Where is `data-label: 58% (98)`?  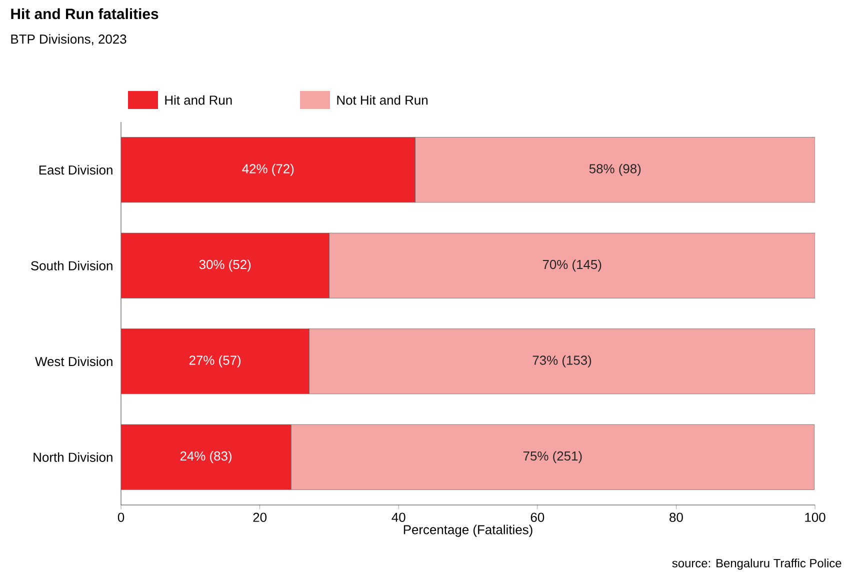 data-label: 58% (98) is located at coordinates (615, 170).